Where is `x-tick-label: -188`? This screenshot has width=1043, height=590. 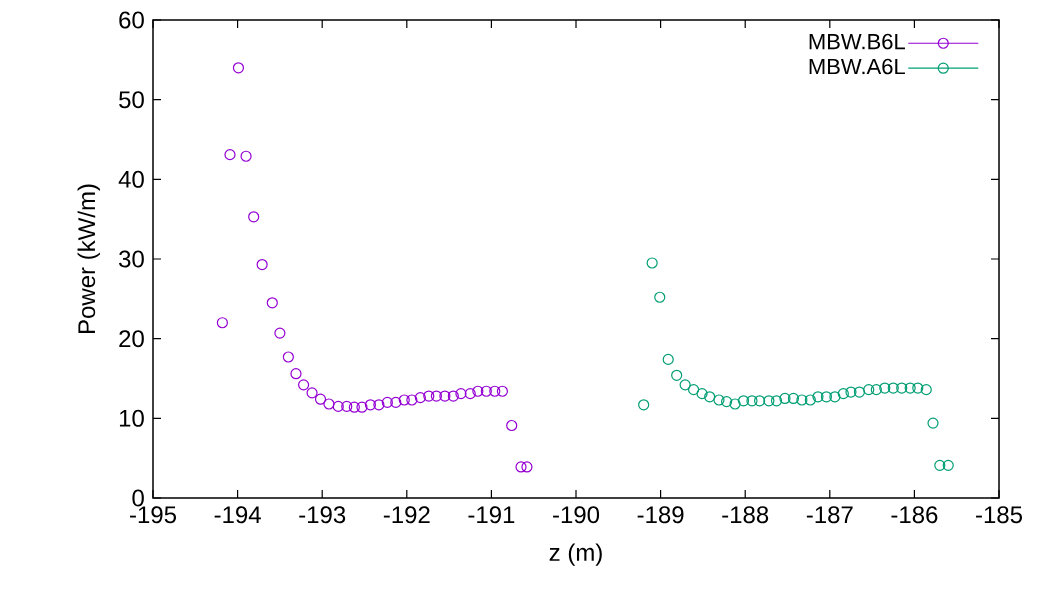 x-tick-label: -188 is located at coordinates (745, 515).